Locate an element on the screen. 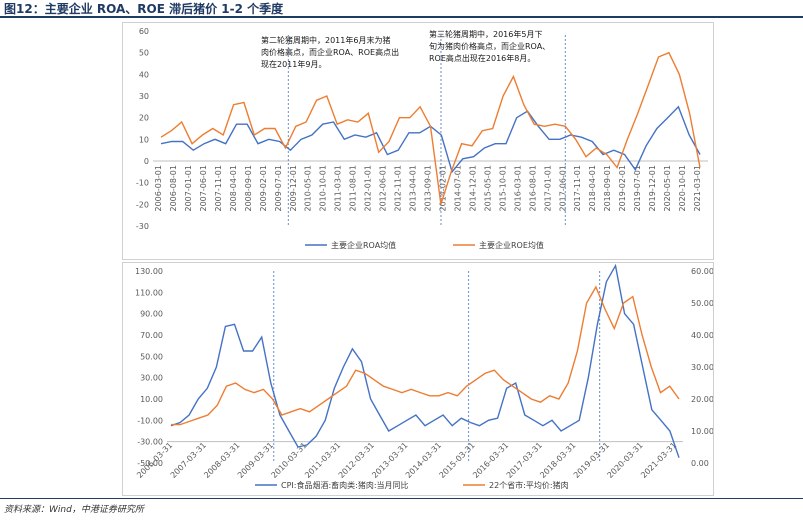 The height and width of the screenshot is (522, 803). x-tick-label: 2011-08-01 is located at coordinates (353, 188).